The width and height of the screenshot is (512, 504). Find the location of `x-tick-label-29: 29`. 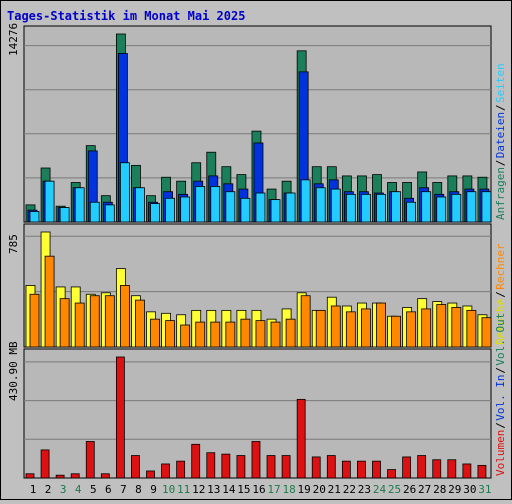

x-tick-label-29: 29 is located at coordinates (454, 489).